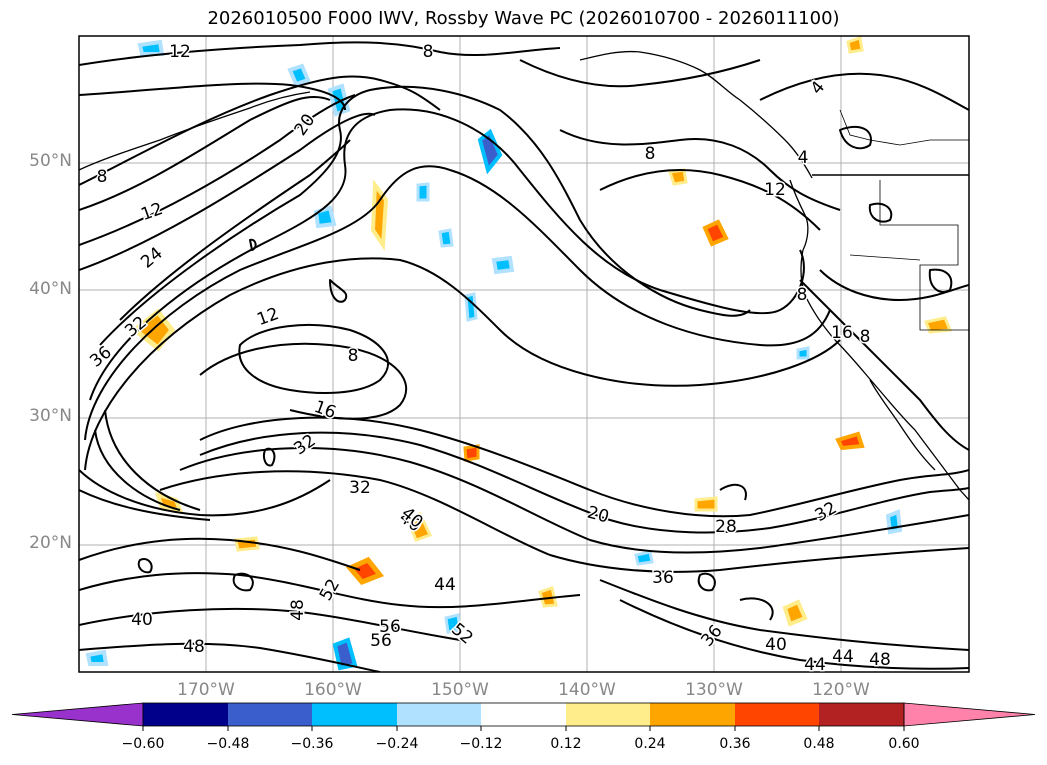 The image size is (1047, 765). What do you see at coordinates (77, 714) in the screenshot?
I see `colorbar-extend-min` at bounding box center [77, 714].